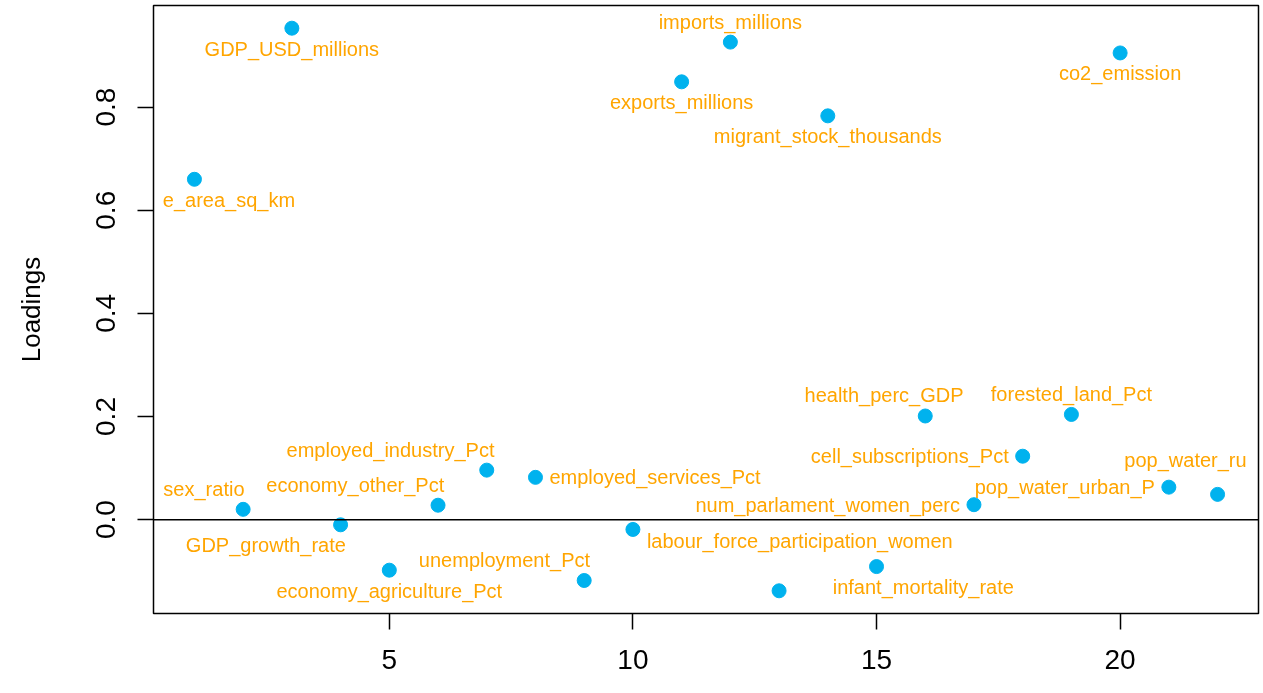  Describe the element at coordinates (1120, 74) in the screenshot. I see `annotation: co2_emission` at that location.